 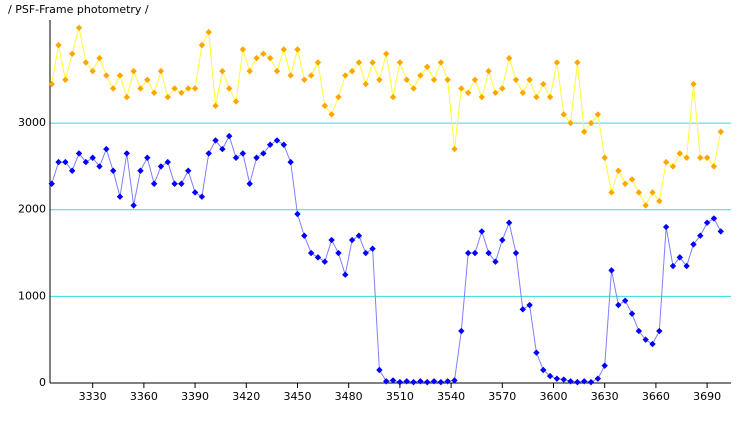 What do you see at coordinates (246, 396) in the screenshot?
I see `x-tick-label: 3420` at bounding box center [246, 396].